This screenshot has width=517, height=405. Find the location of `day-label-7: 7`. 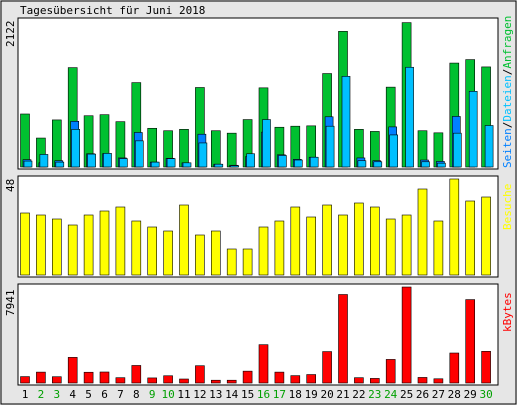

day-label-7: 7 is located at coordinates (120, 394).